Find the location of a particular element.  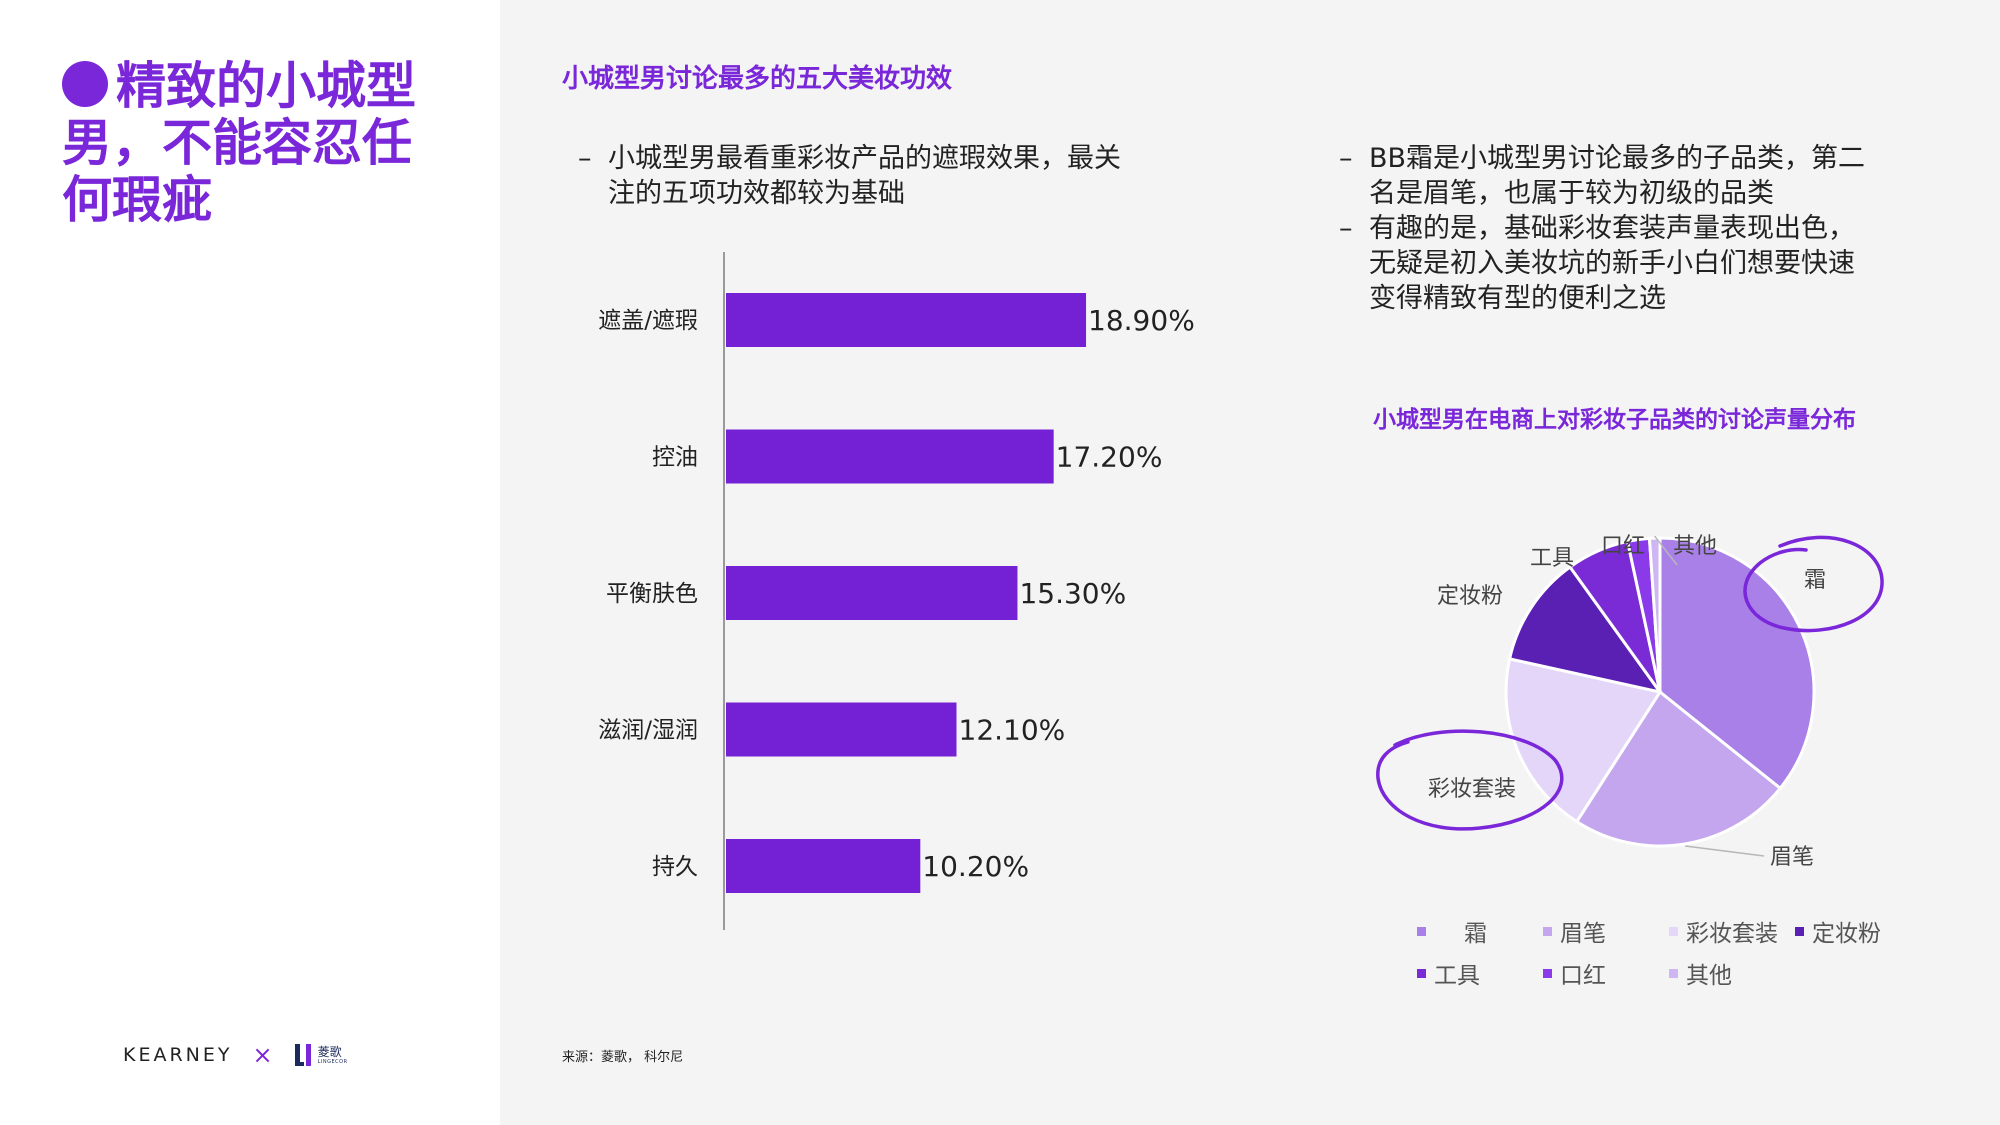

pie-slice-label: 眉笔 is located at coordinates (1792, 857).